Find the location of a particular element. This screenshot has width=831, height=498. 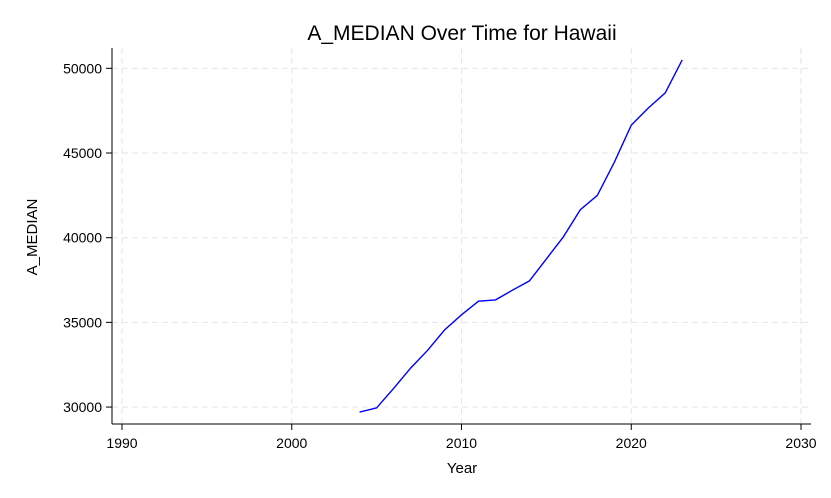

y-axis-label: A_MEDIAN is located at coordinates (32, 237).